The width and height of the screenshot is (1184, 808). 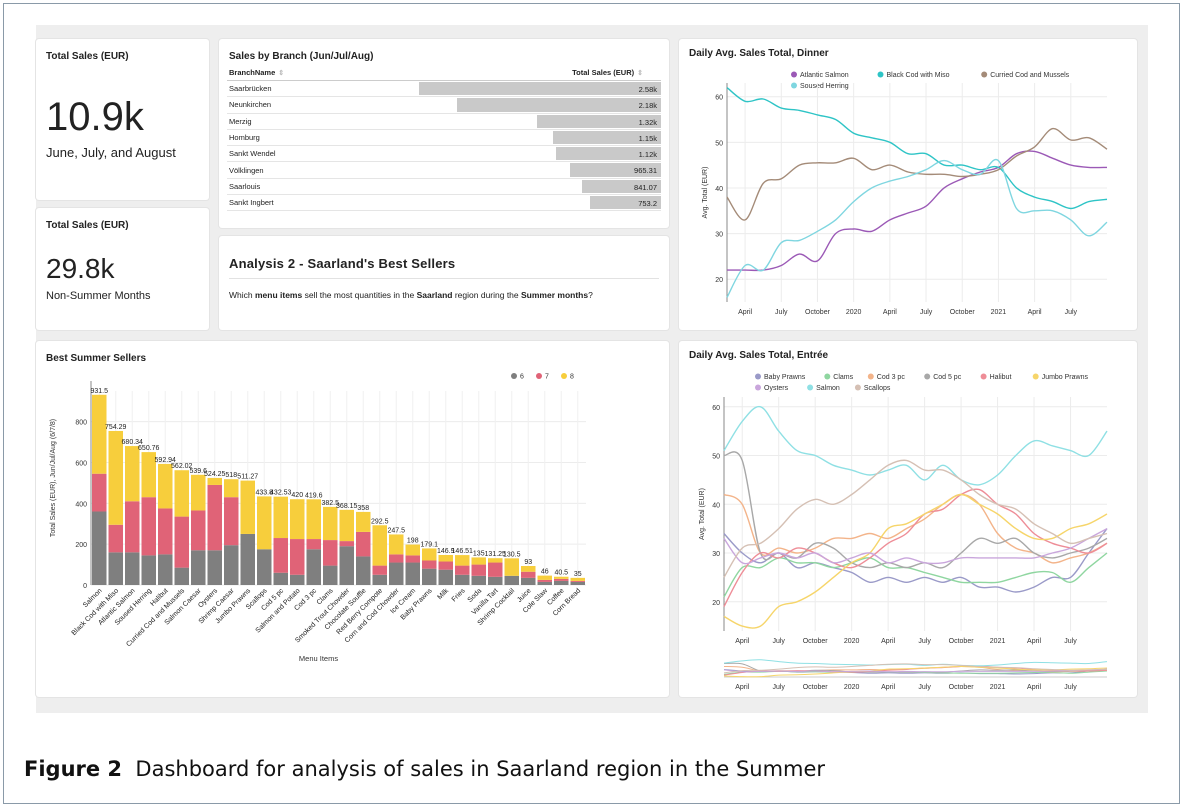 What do you see at coordinates (323, 170) in the screenshot?
I see `branch-name: Völklingen` at bounding box center [323, 170].